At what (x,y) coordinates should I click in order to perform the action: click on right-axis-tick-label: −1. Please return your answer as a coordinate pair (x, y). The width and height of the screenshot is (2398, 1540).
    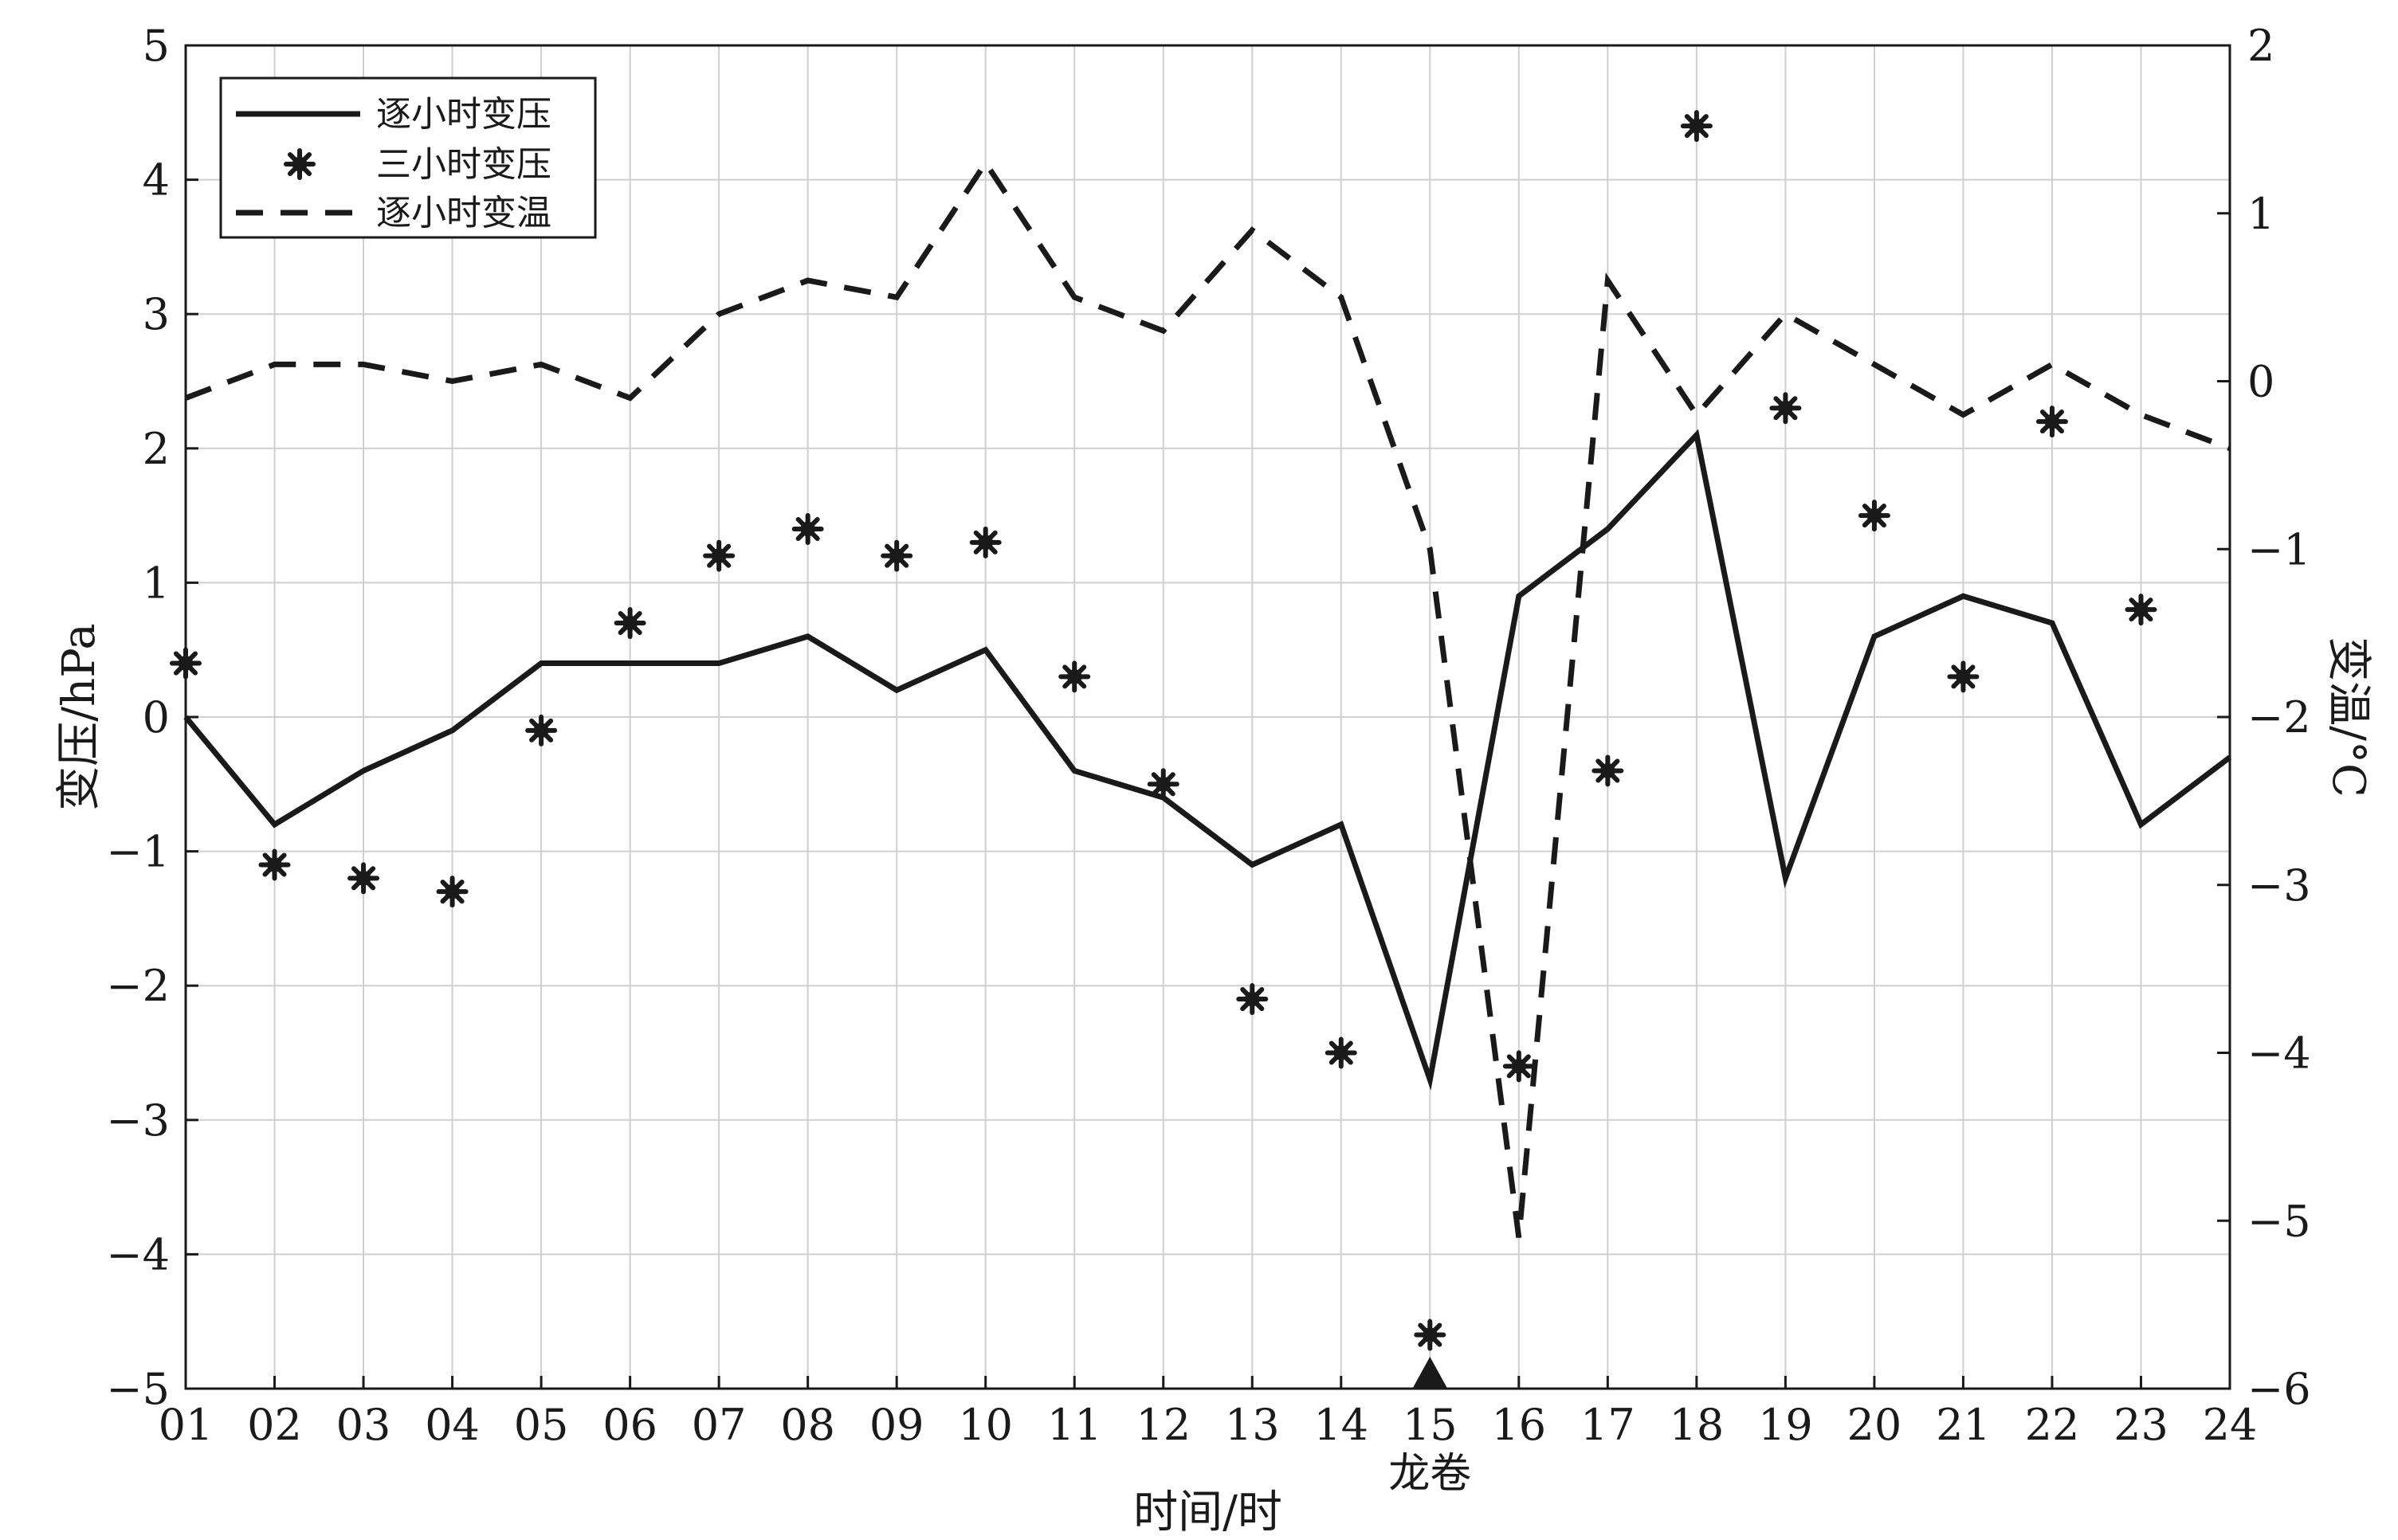
    Looking at the image, I should click on (2279, 549).